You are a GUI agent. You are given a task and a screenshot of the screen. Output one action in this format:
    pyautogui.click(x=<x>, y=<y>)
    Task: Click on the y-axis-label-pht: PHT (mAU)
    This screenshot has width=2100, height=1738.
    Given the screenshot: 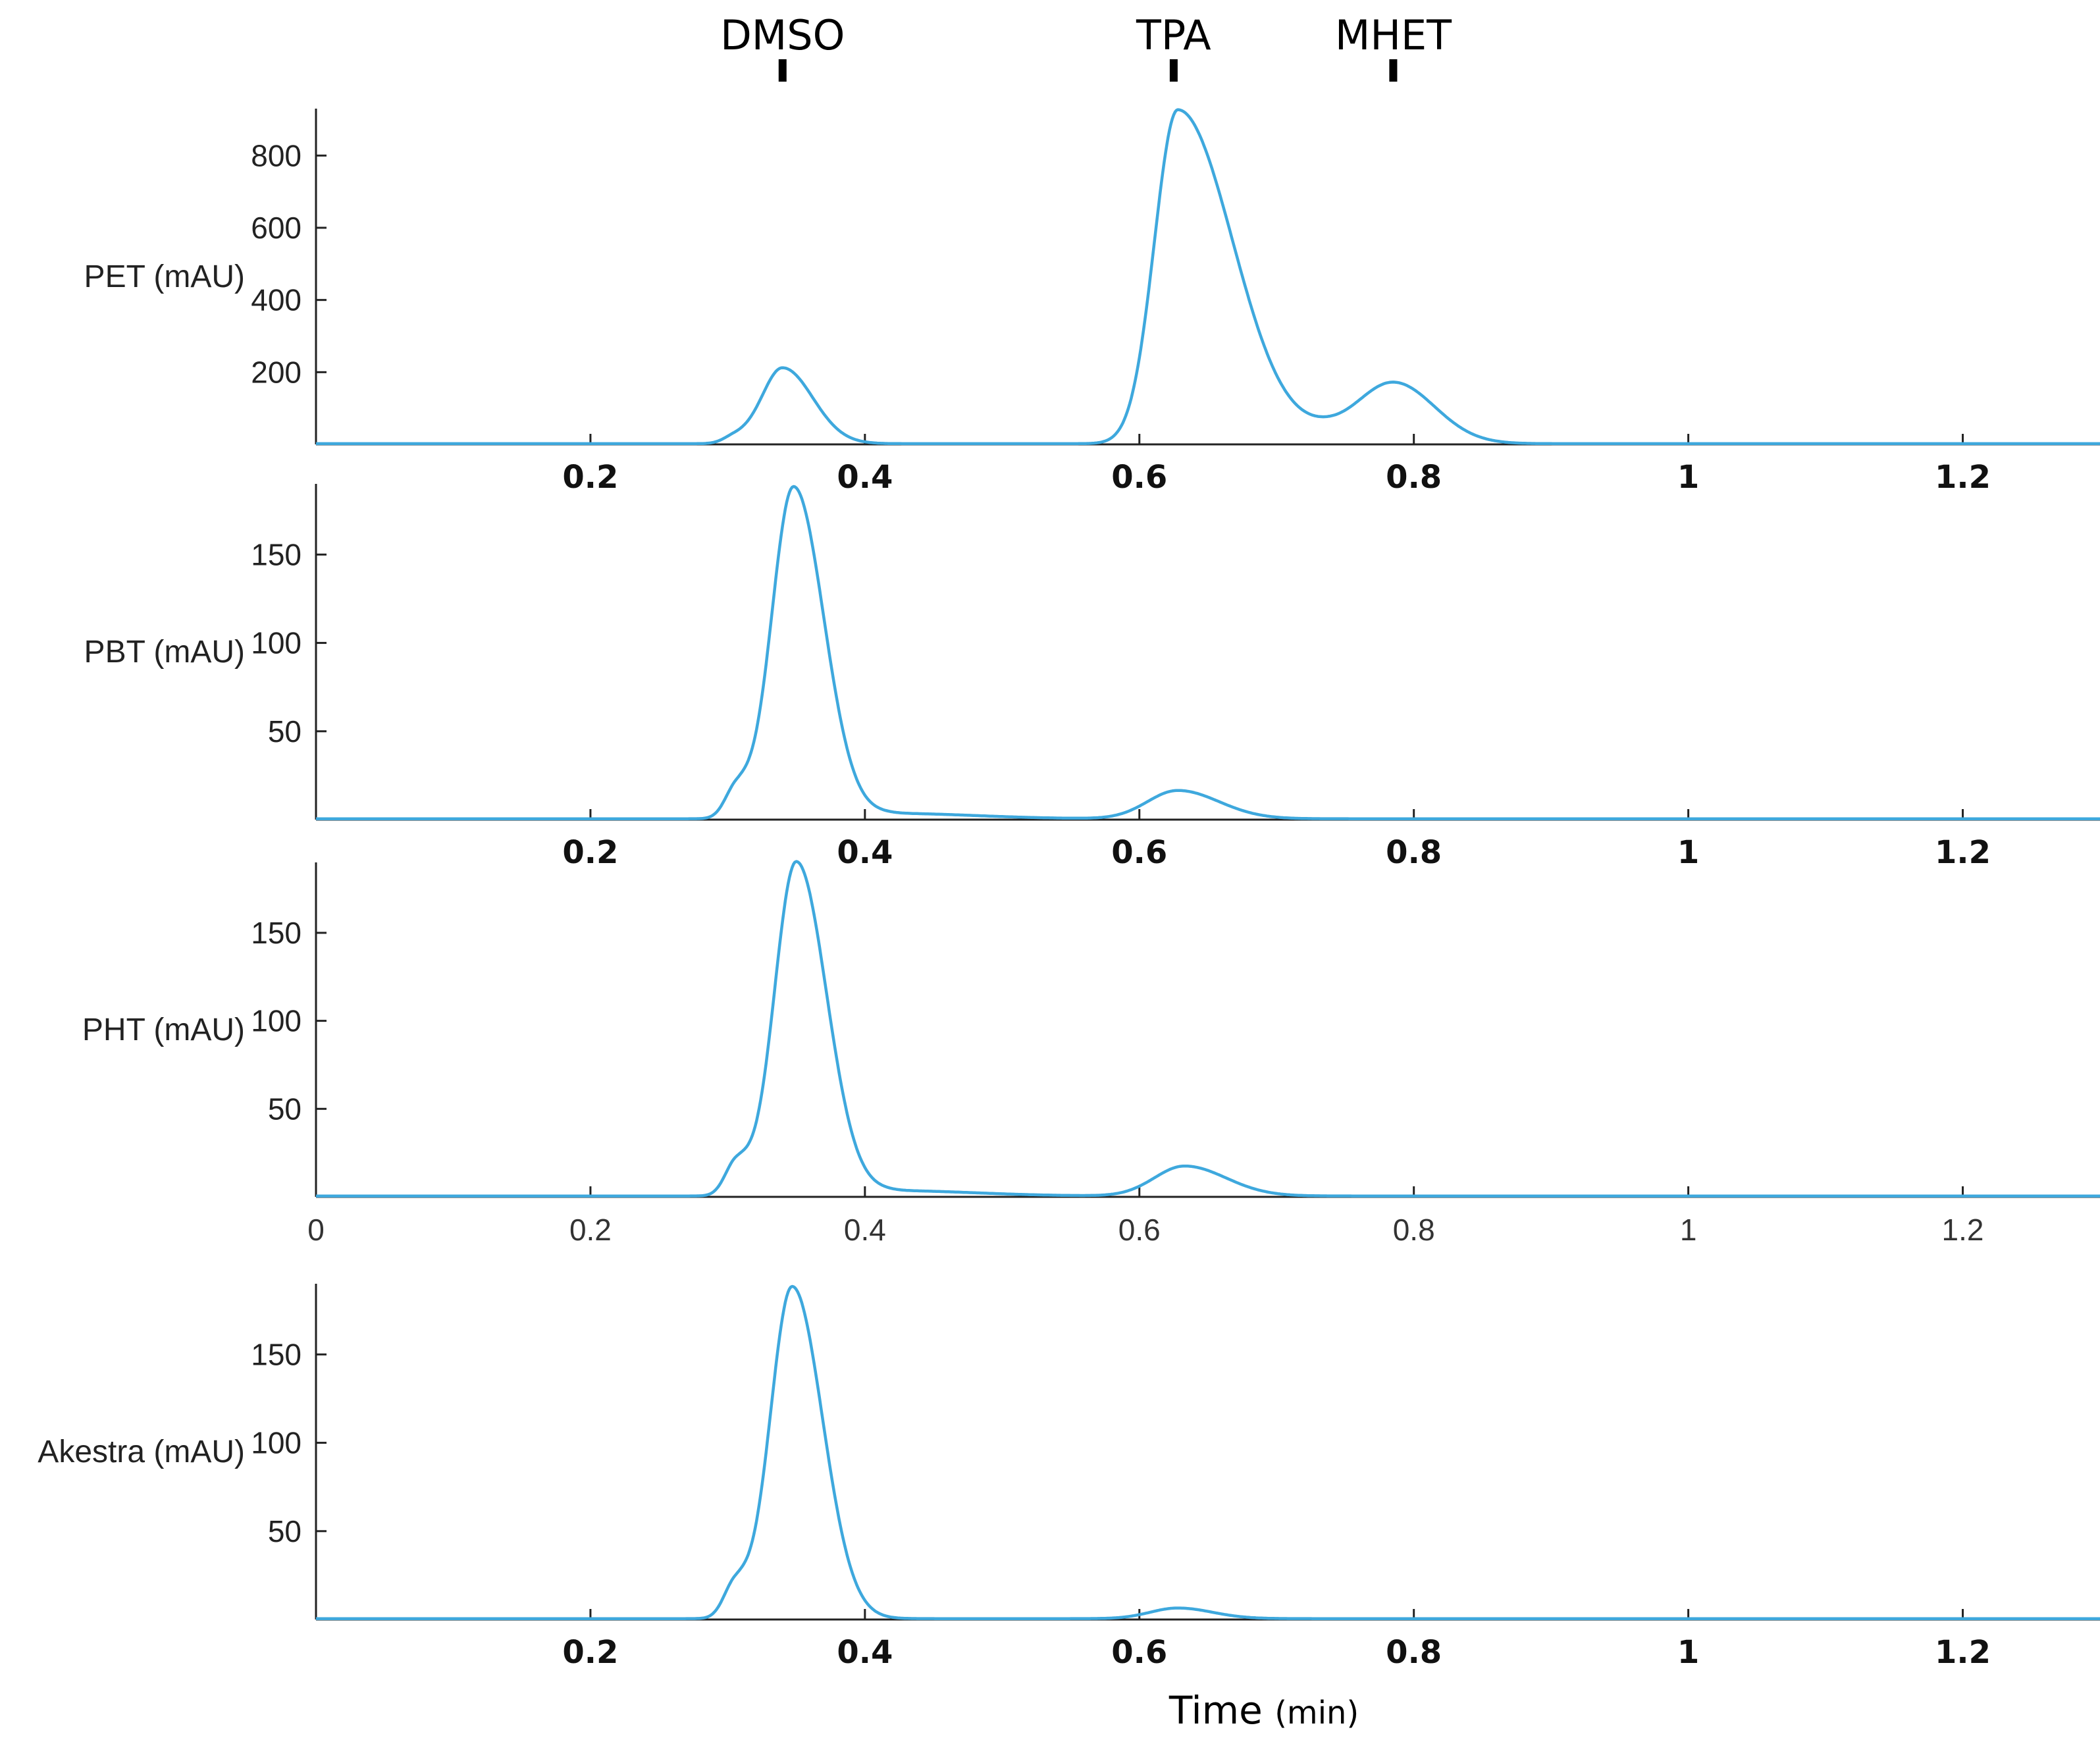 What is the action you would take?
    pyautogui.click(x=163, y=1030)
    